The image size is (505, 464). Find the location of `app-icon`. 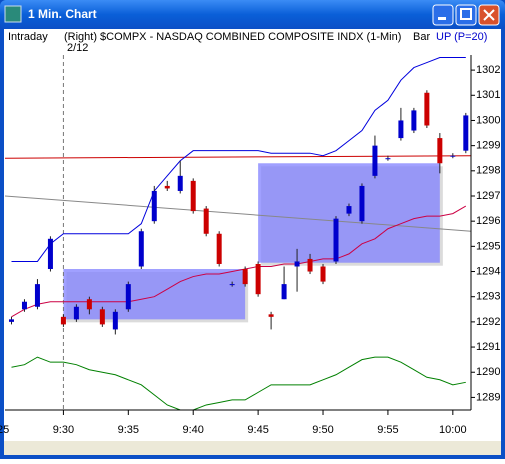

app-icon is located at coordinates (13, 14).